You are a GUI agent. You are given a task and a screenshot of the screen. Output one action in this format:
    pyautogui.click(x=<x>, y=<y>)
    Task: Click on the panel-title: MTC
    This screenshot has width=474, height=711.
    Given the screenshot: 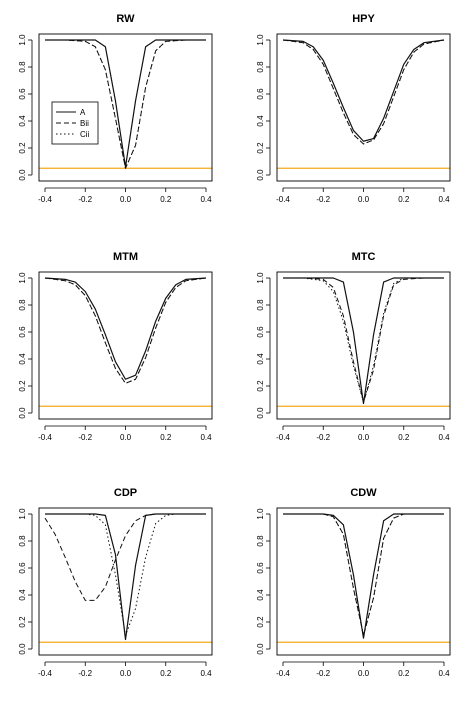 What is the action you would take?
    pyautogui.click(x=364, y=257)
    